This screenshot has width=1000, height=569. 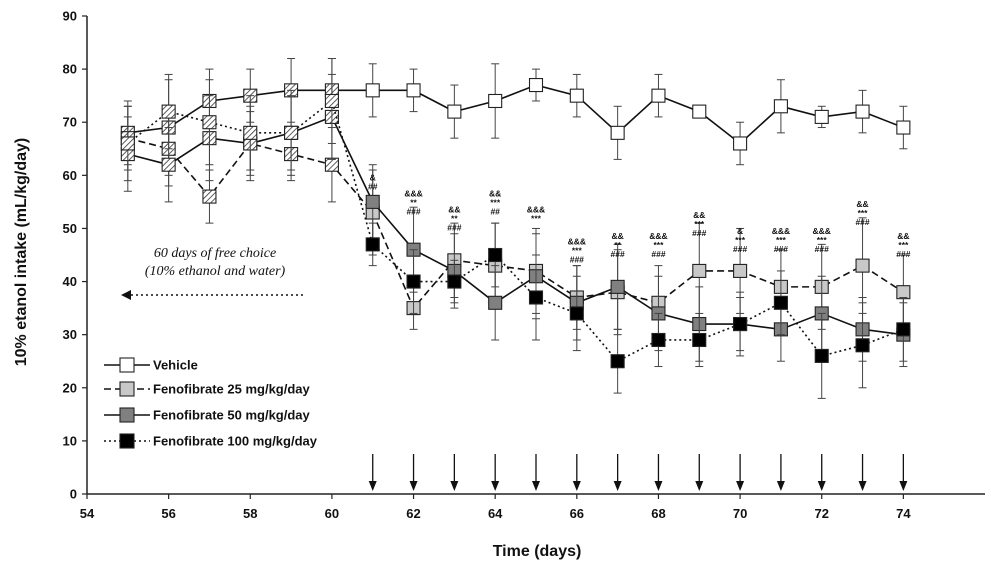 What do you see at coordinates (740, 513) in the screenshot?
I see `x-tick-label: 70` at bounding box center [740, 513].